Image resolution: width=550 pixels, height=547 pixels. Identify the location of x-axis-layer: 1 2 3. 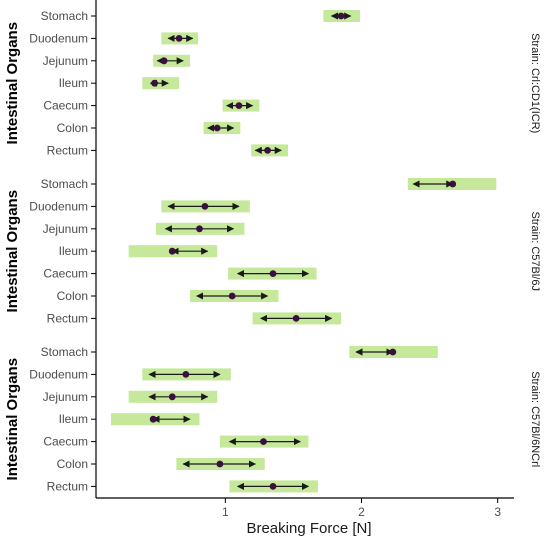
(305, 508).